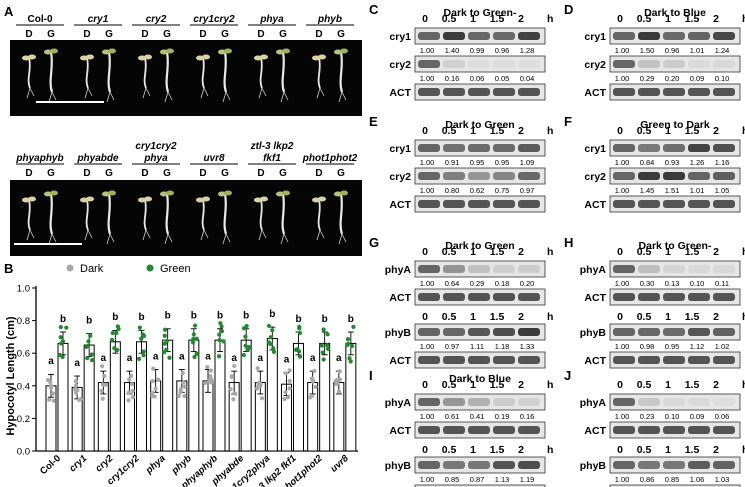 This screenshot has height=487, width=745. Describe the element at coordinates (342, 239) in the screenshot. I see `seedling-bottom-green-5-root` at that location.